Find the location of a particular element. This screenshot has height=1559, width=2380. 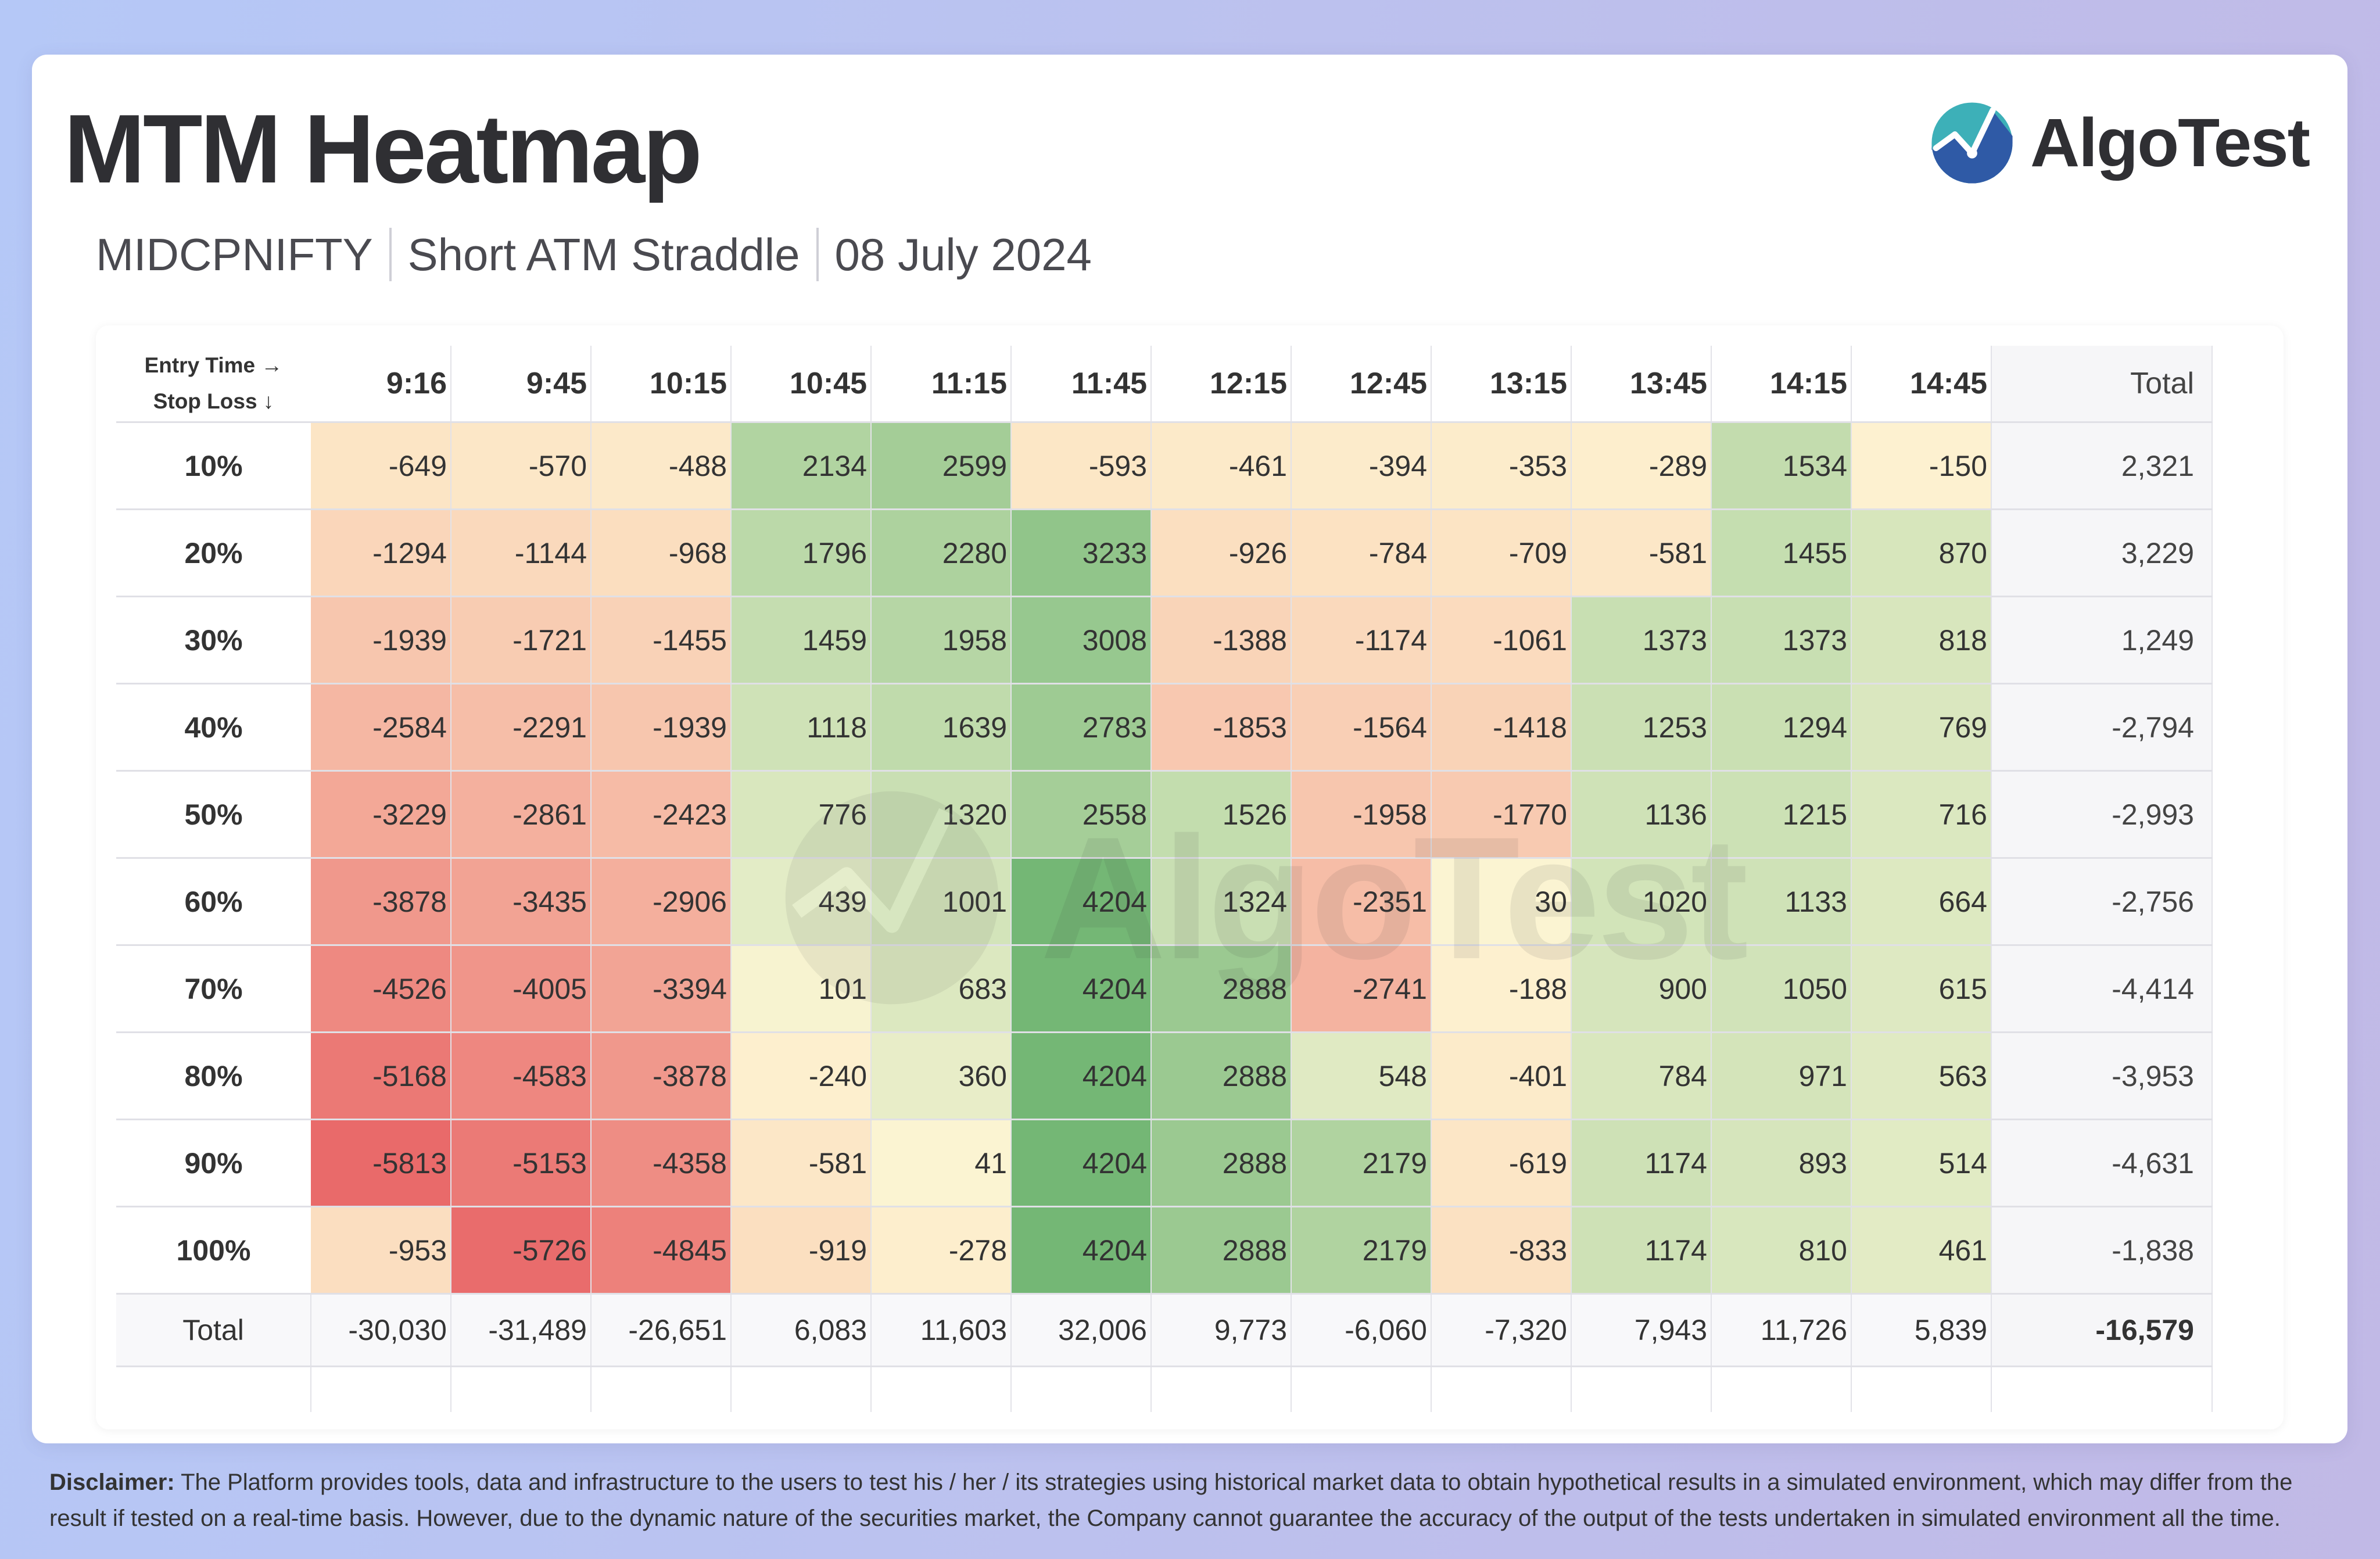

heatmap-cell: 2280 is located at coordinates (942, 553).